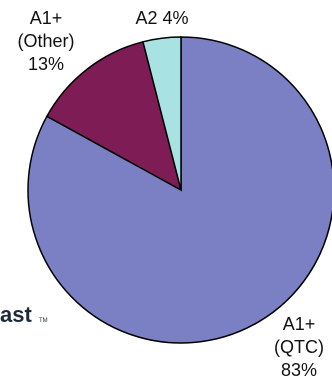  I want to click on slice-label-1: A1+ (Other) 13%, so click(45, 41).